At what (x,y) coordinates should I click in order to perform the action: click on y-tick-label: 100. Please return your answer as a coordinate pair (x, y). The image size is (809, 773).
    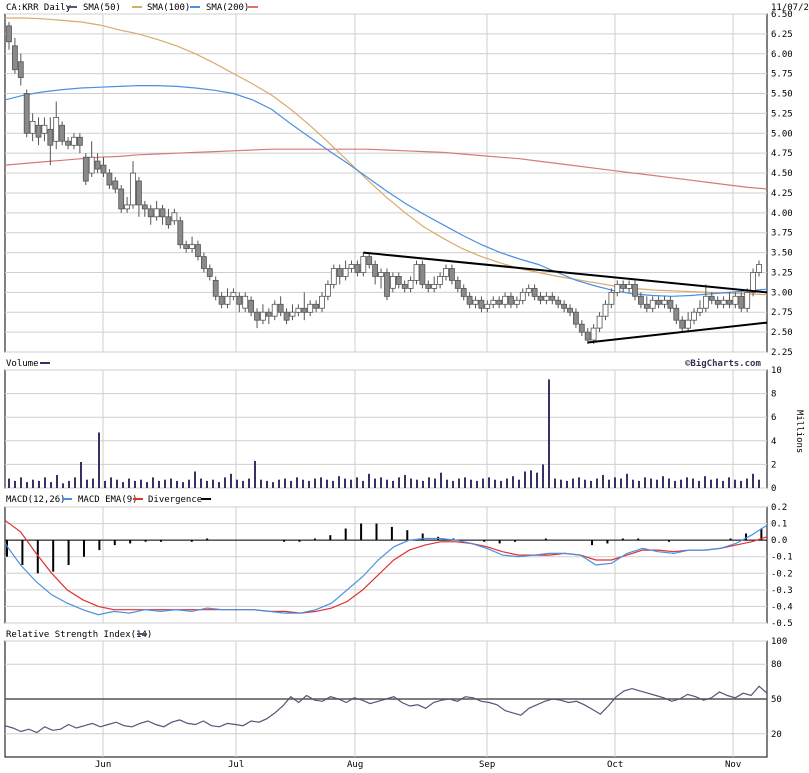
    Looking at the image, I should click on (779, 642).